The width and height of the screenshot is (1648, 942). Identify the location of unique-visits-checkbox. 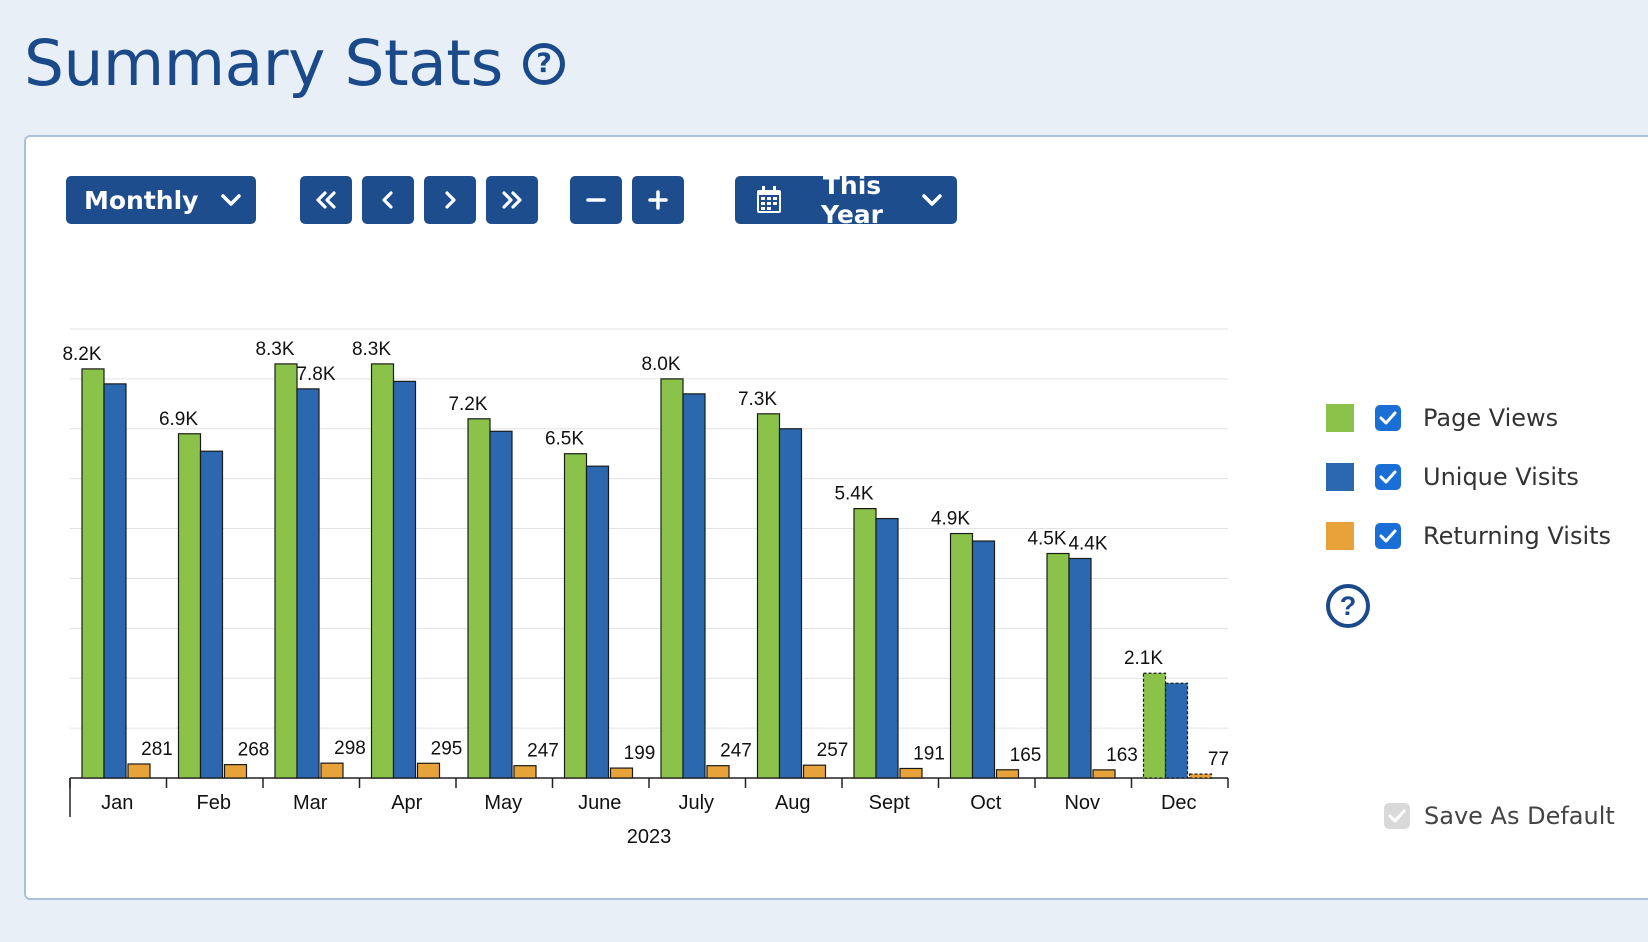
(1388, 477).